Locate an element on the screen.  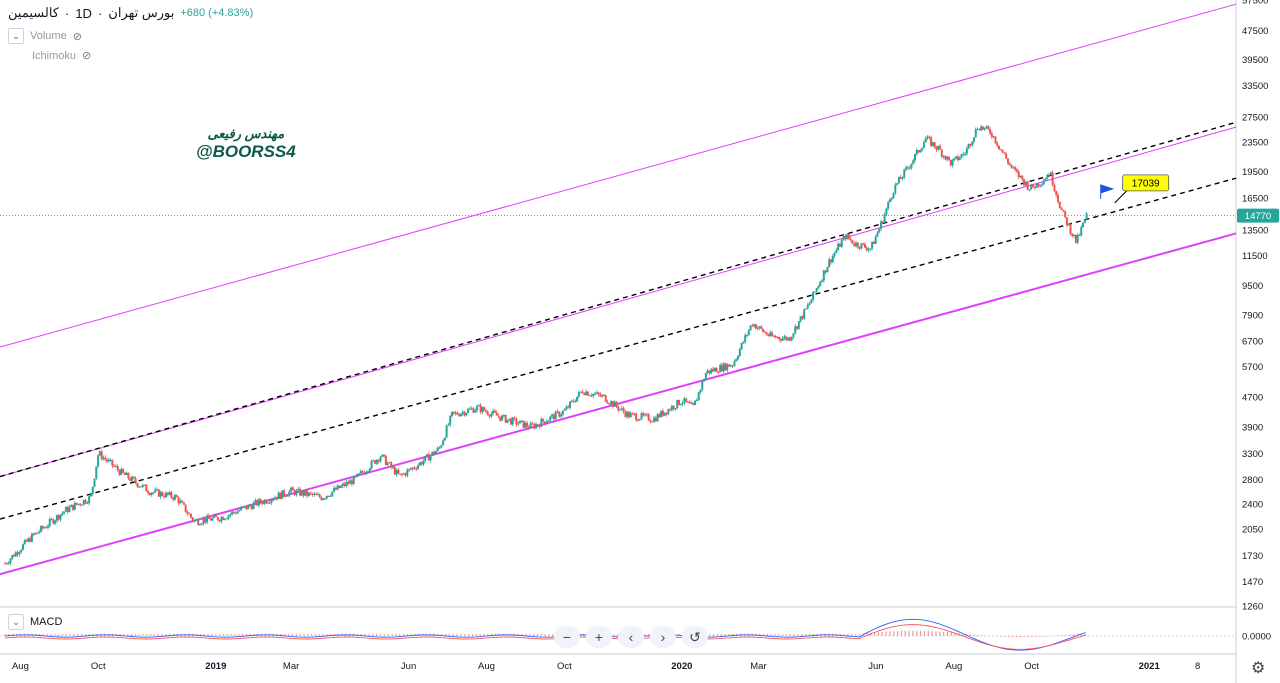
scroll-right-button: › is located at coordinates (663, 637).